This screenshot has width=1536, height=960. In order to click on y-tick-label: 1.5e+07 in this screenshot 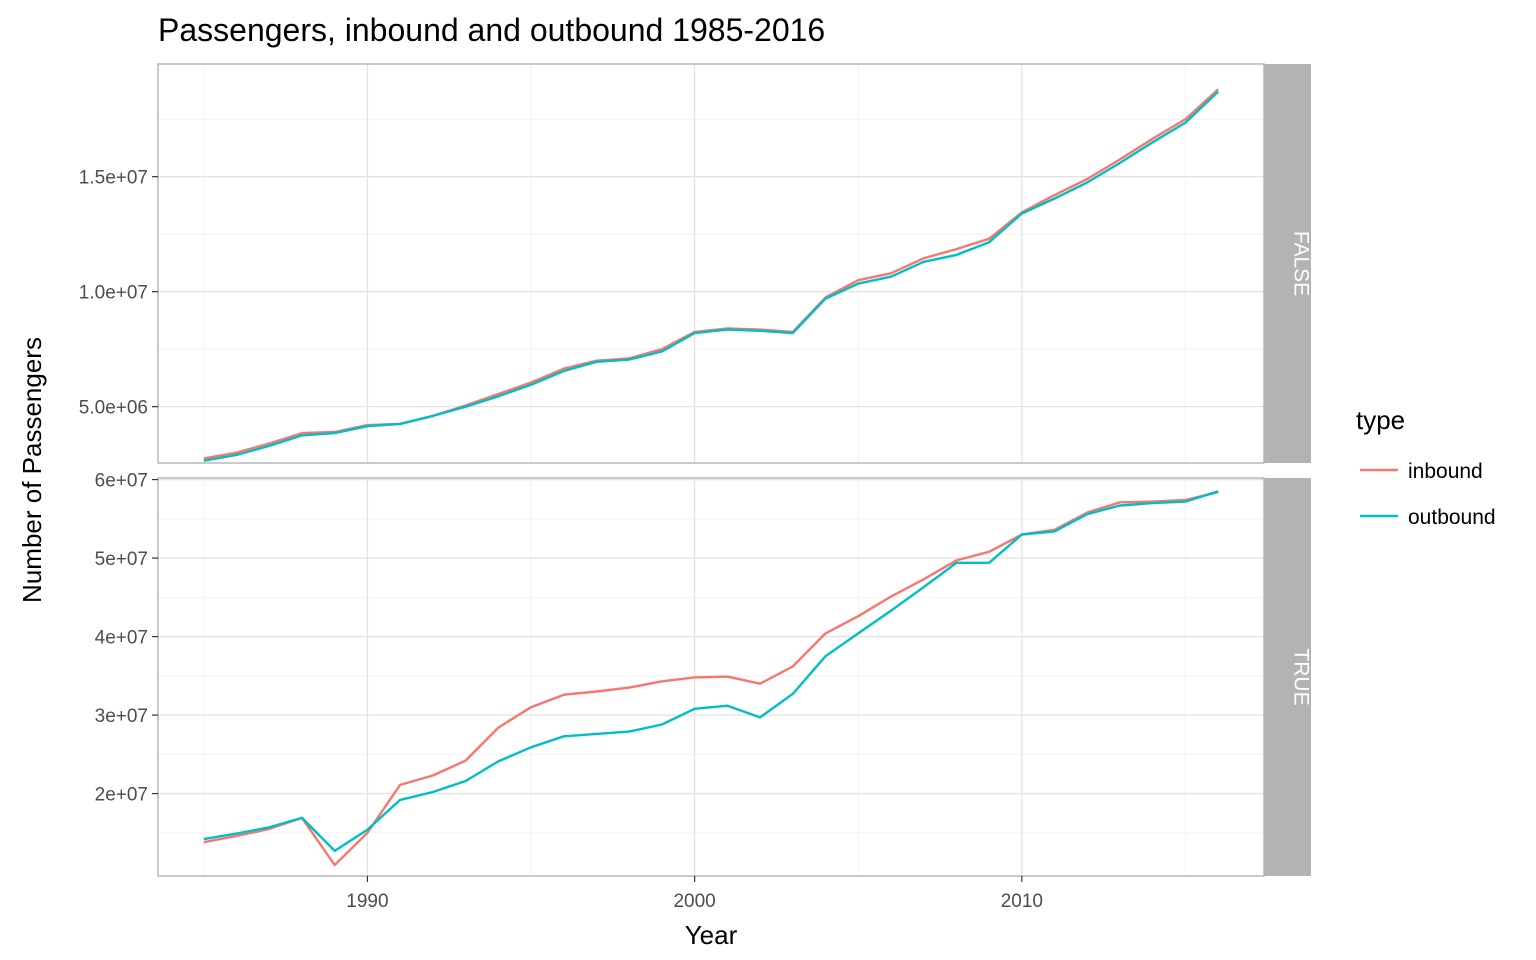, I will do `click(113, 178)`.